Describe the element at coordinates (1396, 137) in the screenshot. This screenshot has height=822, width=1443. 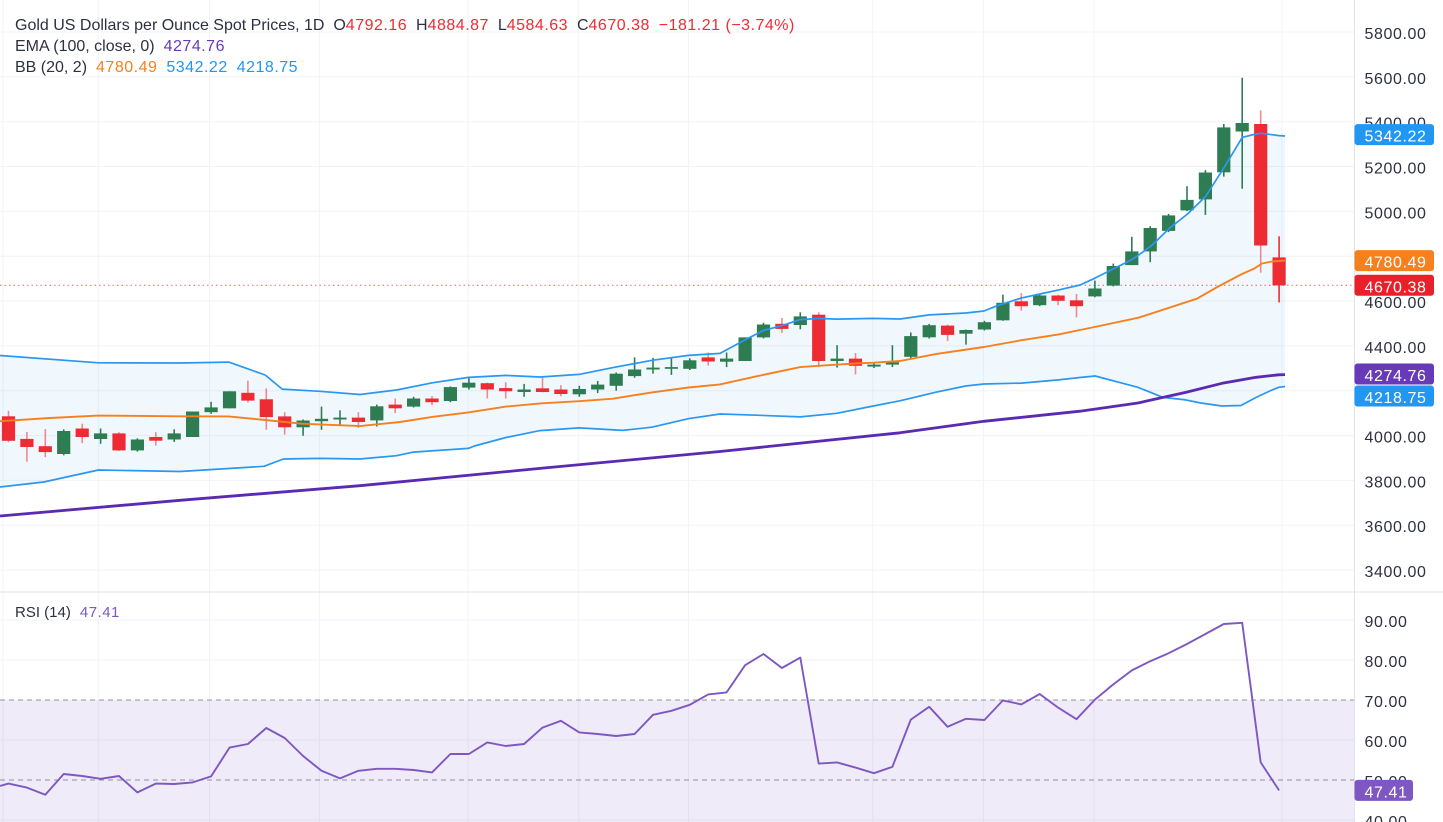
I see `svg-text: 5342.22` at that location.